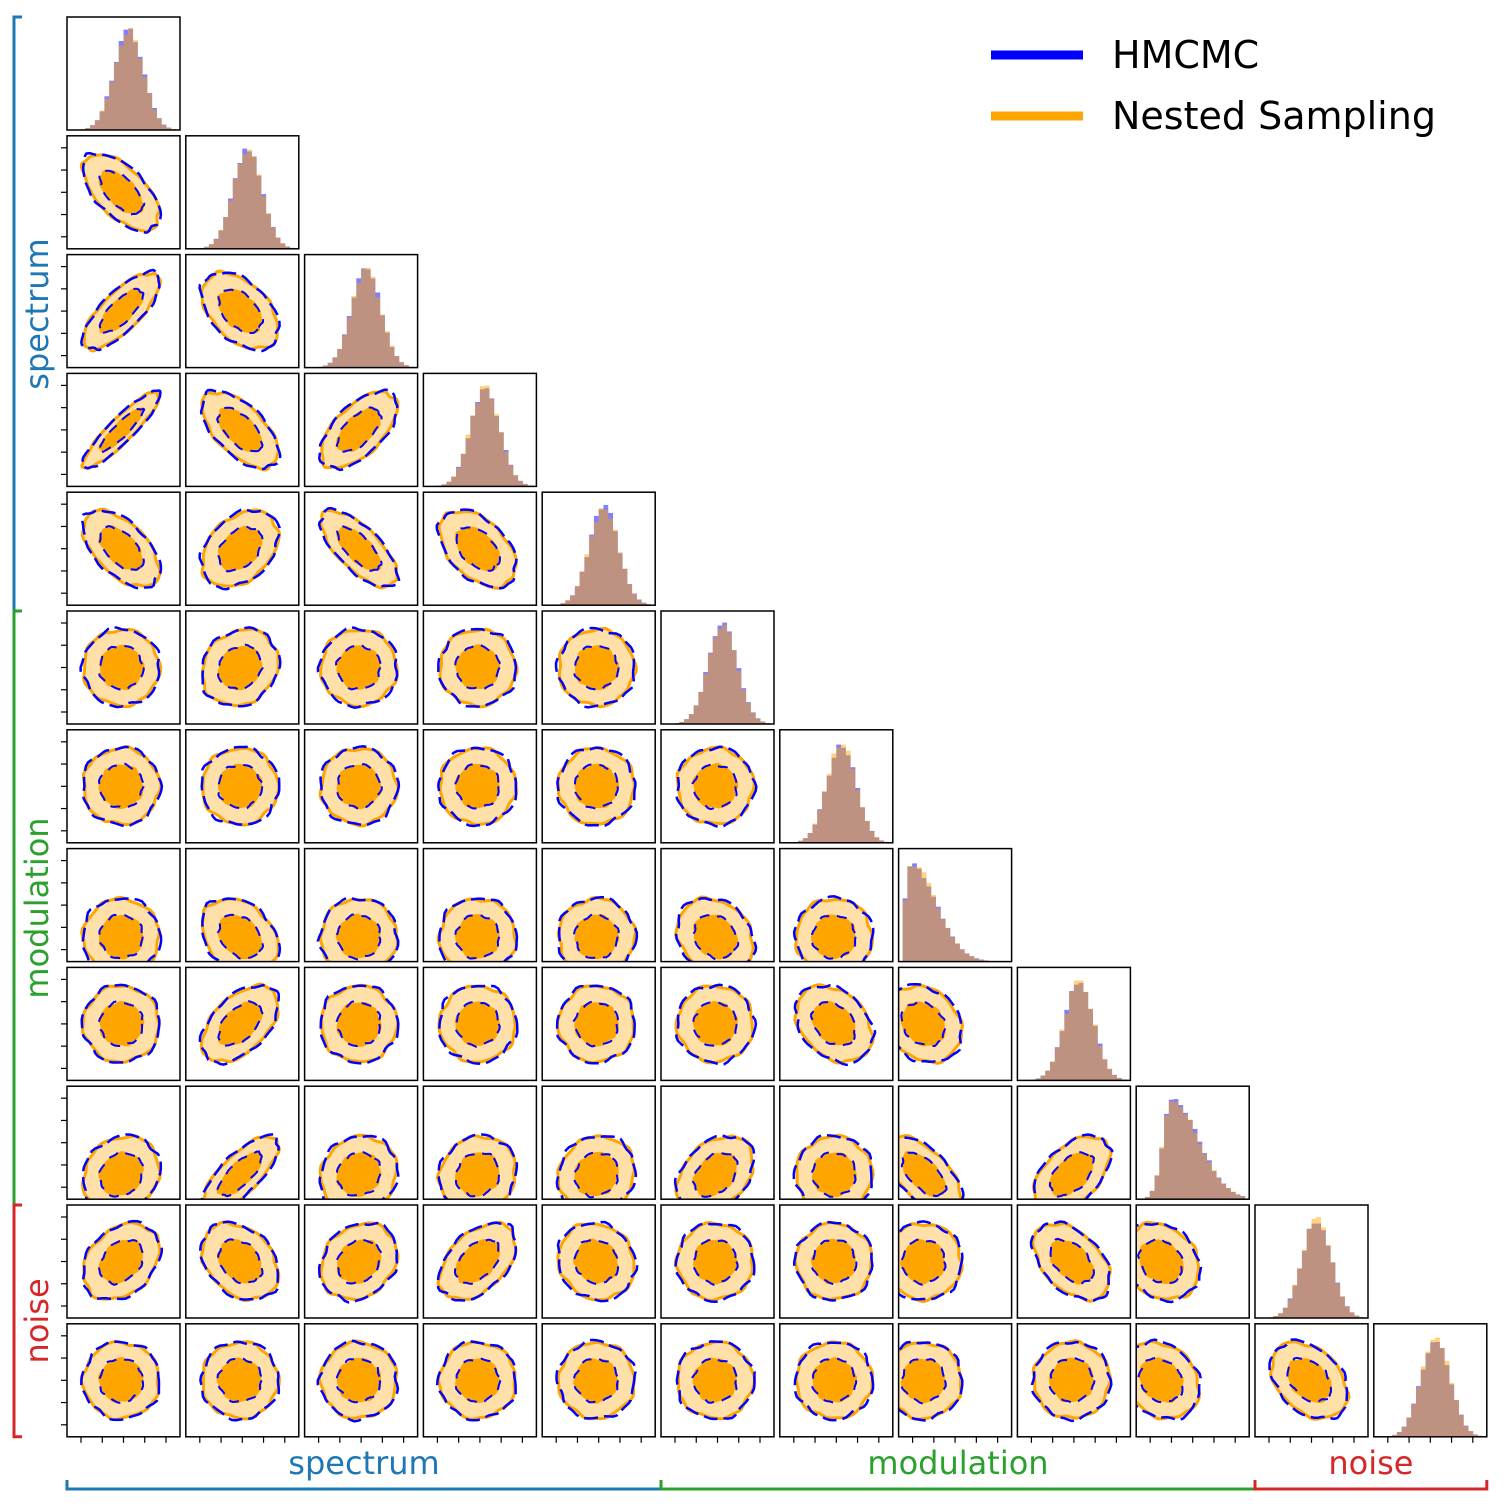  I want to click on group-label-y-modulation: modulation, so click(37, 907).